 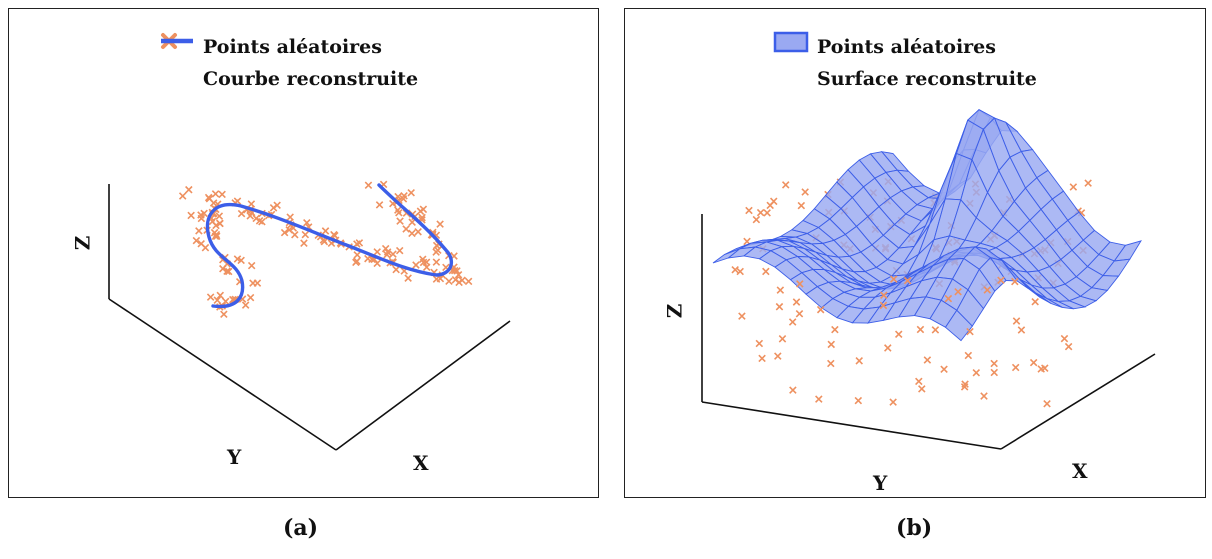 I want to click on panel-a-legend: Points aléatoires Courbe reconstruite, so click(x=288, y=63).